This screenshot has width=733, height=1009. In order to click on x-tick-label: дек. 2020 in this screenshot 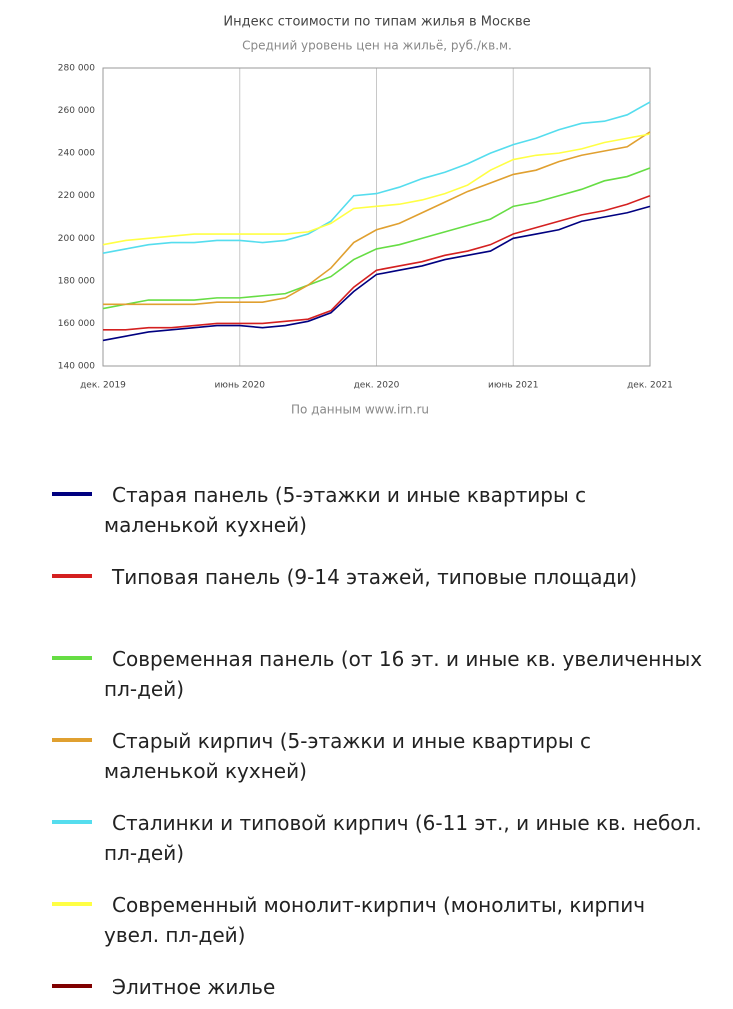, I will do `click(377, 386)`.